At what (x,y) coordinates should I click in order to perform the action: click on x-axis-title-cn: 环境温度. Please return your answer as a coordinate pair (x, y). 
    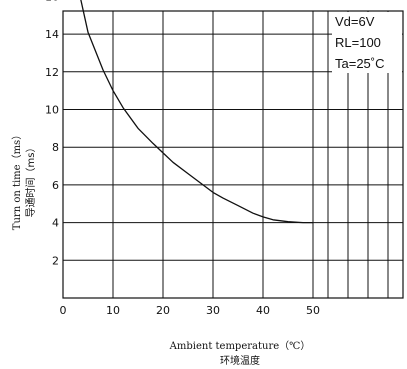
    Looking at the image, I should click on (240, 360).